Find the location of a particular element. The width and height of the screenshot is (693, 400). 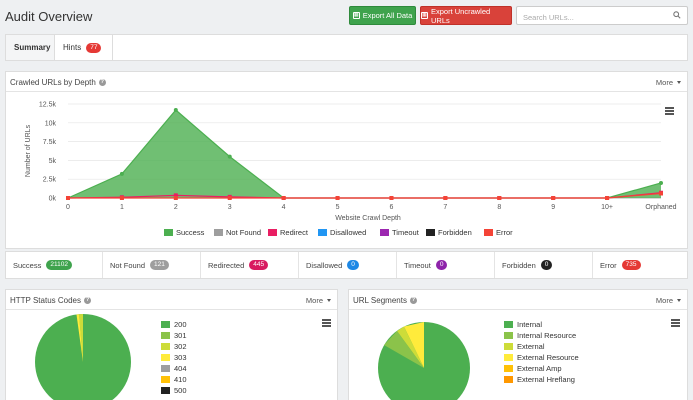

pie-slice-internal-resource is located at coordinates (404, 349).